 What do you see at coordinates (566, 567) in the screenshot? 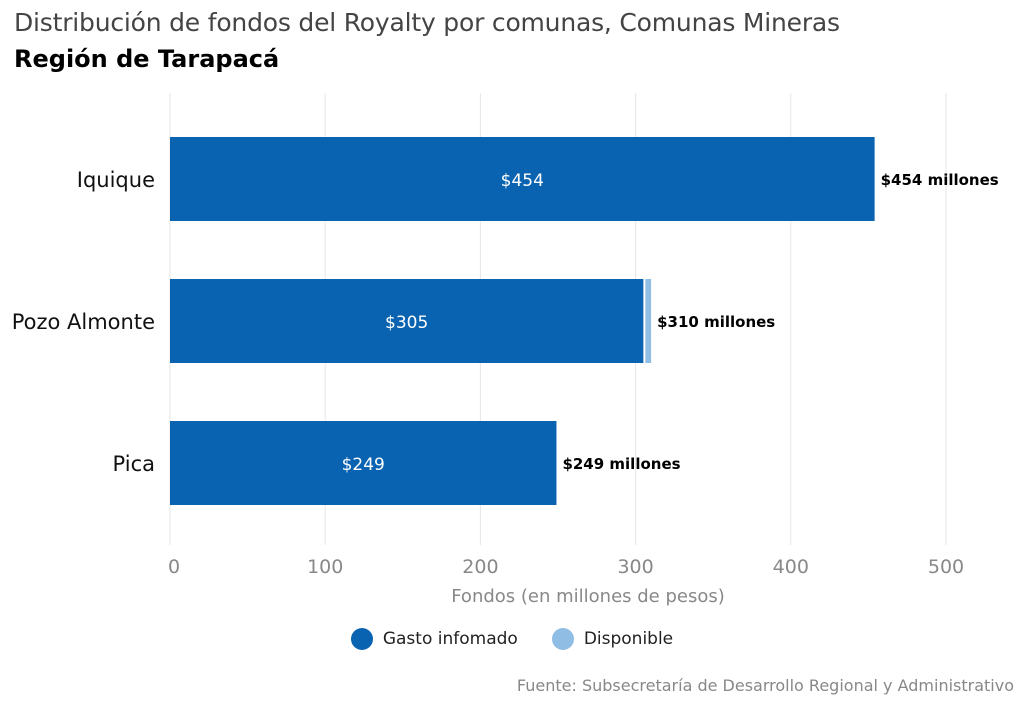
I see `x-tick-labels: 0 100 200 300 400 500` at bounding box center [566, 567].